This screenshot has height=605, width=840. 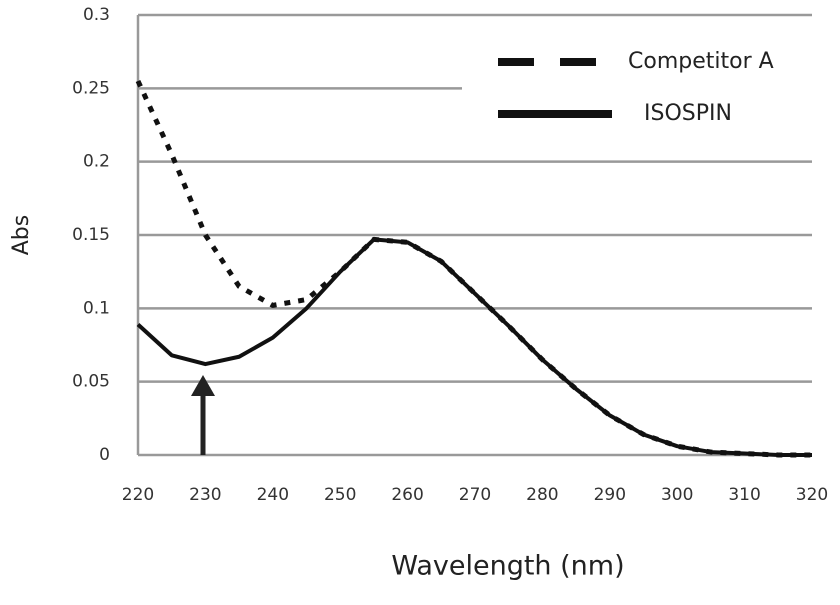 What do you see at coordinates (91, 88) in the screenshot?
I see `y-tick-label: 0.25` at bounding box center [91, 88].